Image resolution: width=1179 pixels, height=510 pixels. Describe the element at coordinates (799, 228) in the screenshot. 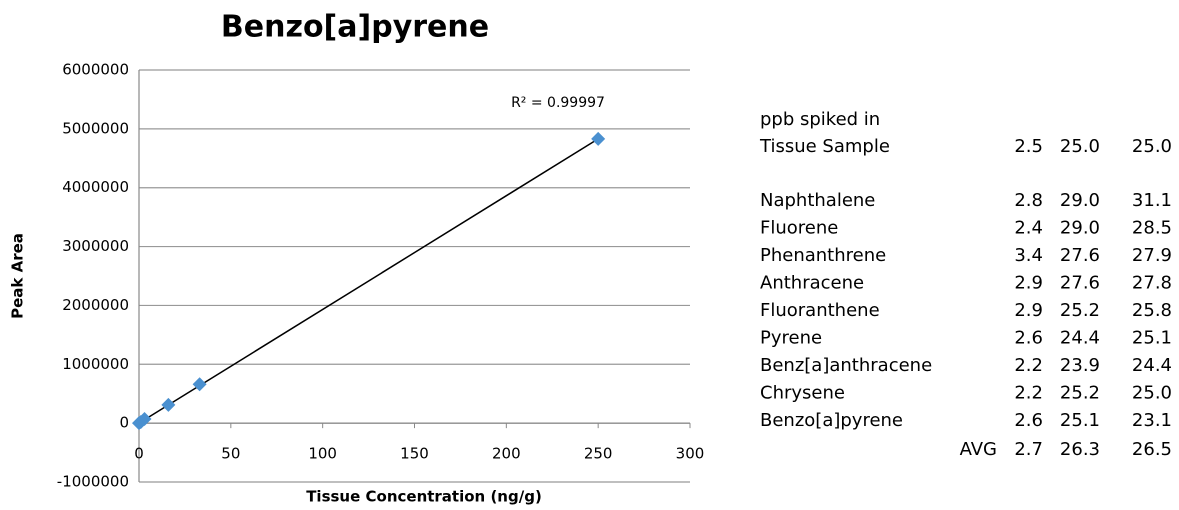

I see `table-row-name: Fluorene` at that location.